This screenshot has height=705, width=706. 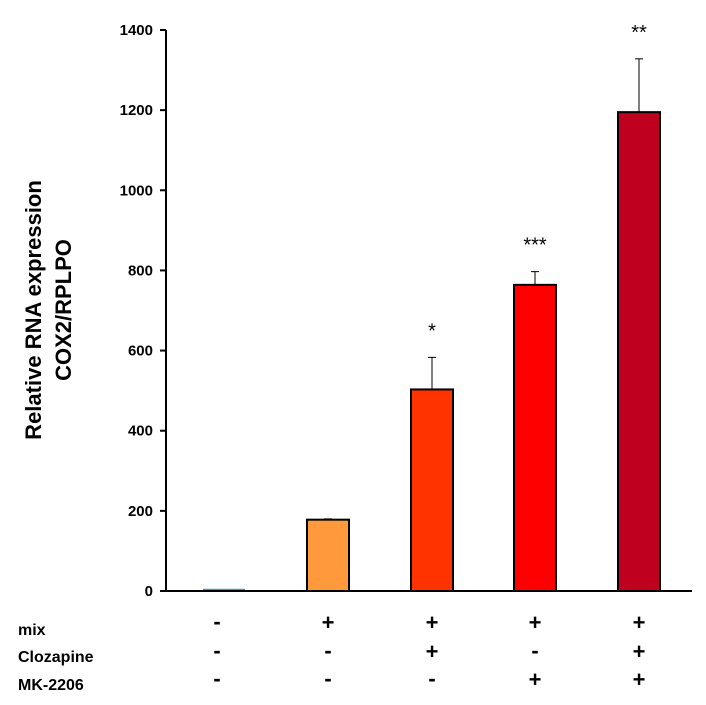 What do you see at coordinates (140, 351) in the screenshot?
I see `y-tick-label: 600` at bounding box center [140, 351].